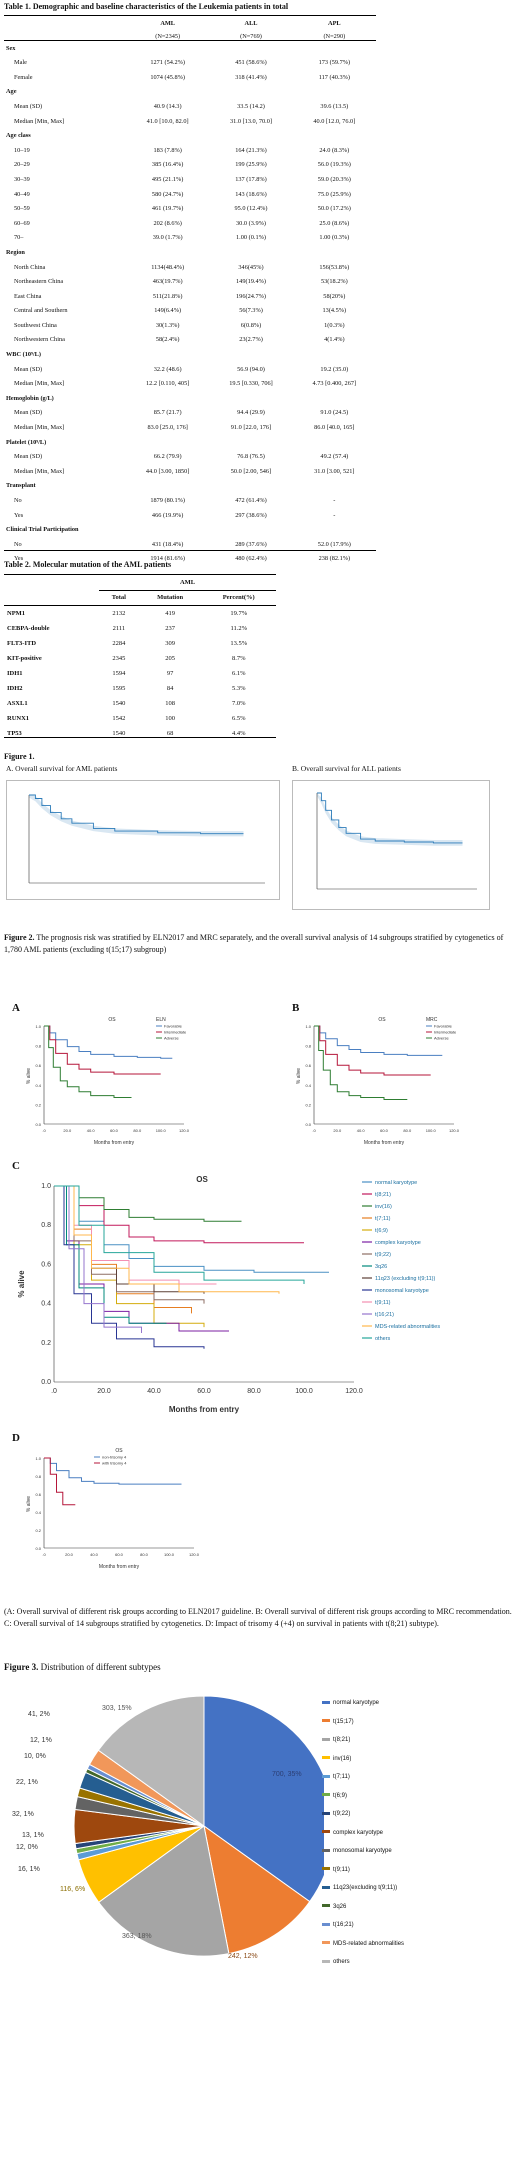 The image size is (520, 2167). What do you see at coordinates (119, 733) in the screenshot?
I see `table2-cell: 1540` at bounding box center [119, 733].